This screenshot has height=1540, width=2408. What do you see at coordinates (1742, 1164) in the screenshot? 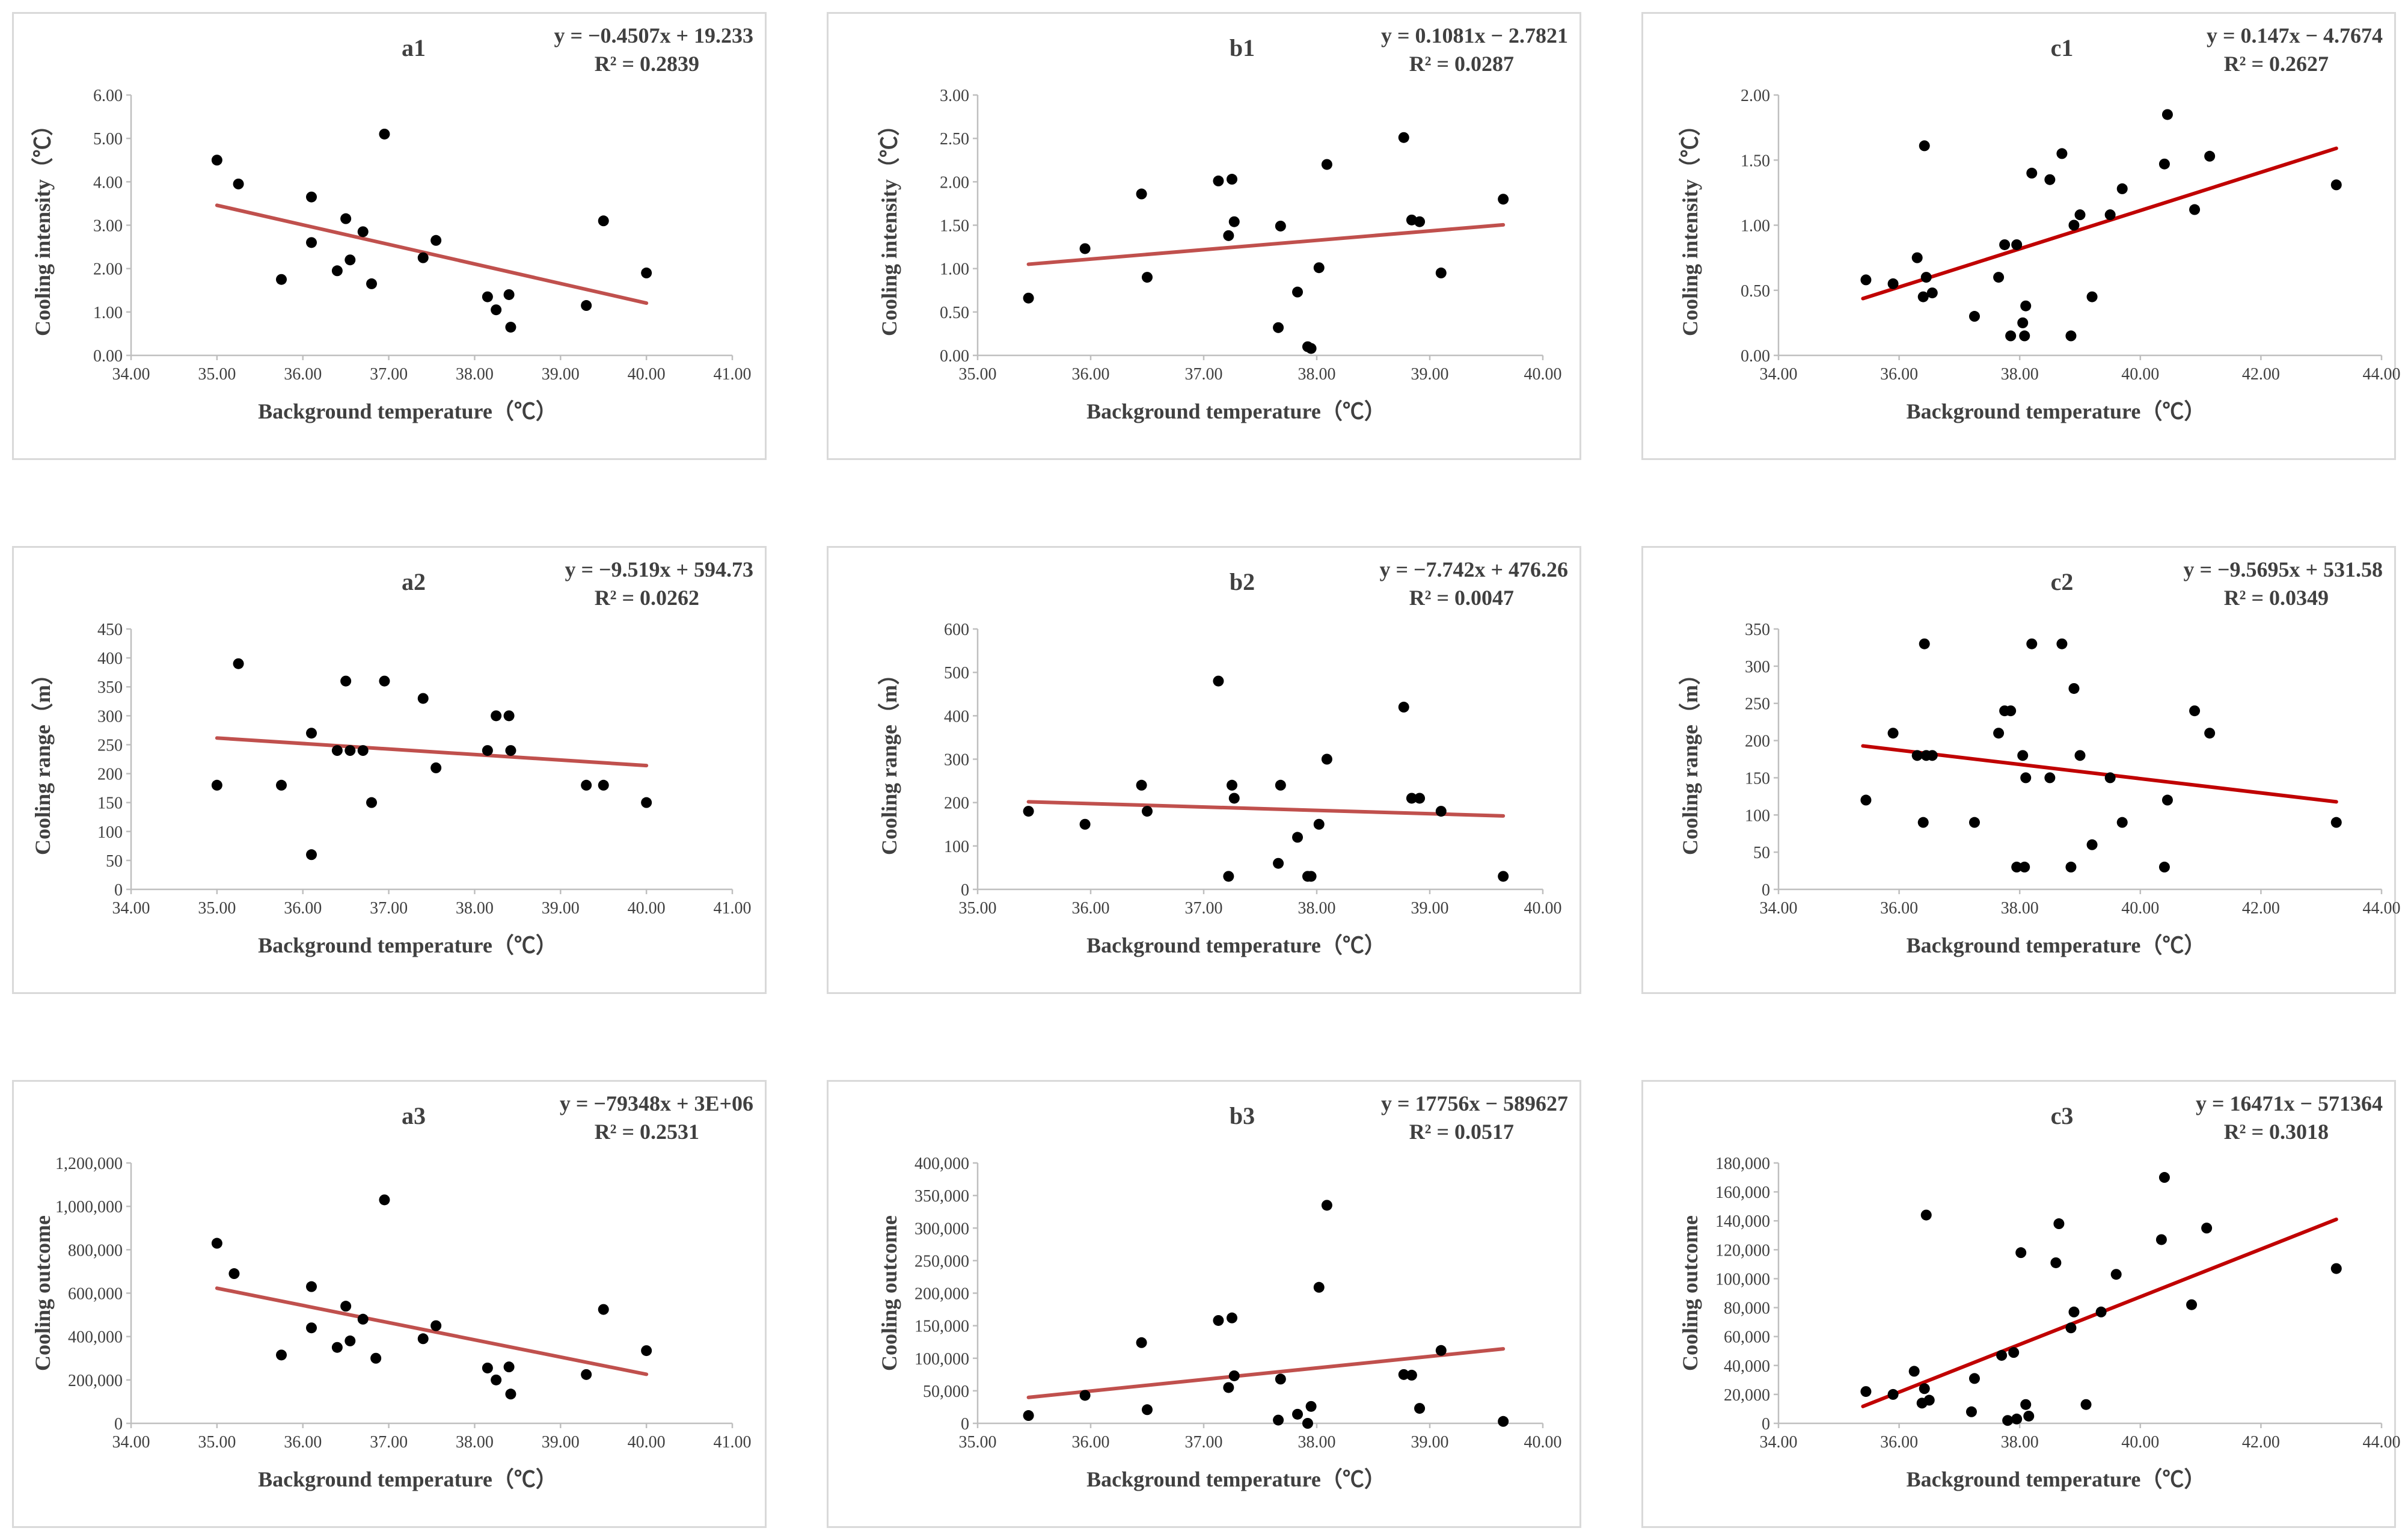
I see `y-tick-label: 180,000` at bounding box center [1742, 1164].